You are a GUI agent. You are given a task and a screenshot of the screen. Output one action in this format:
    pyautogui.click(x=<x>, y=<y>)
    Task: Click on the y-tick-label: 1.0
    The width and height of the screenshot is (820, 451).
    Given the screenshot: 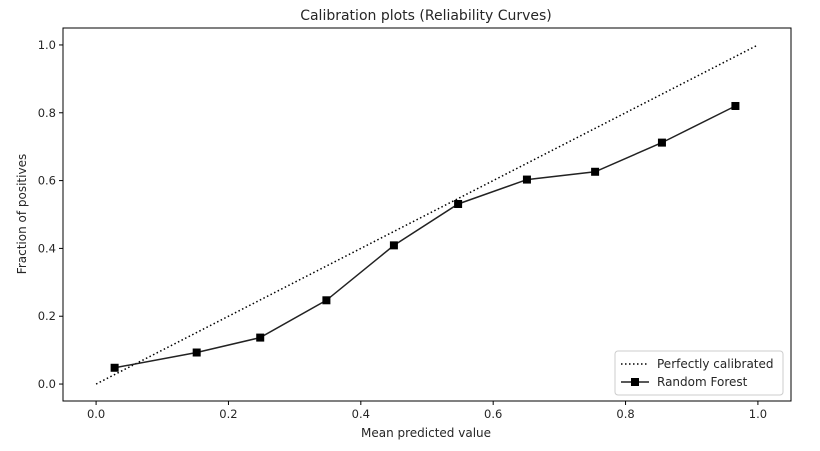 What is the action you would take?
    pyautogui.click(x=47, y=45)
    